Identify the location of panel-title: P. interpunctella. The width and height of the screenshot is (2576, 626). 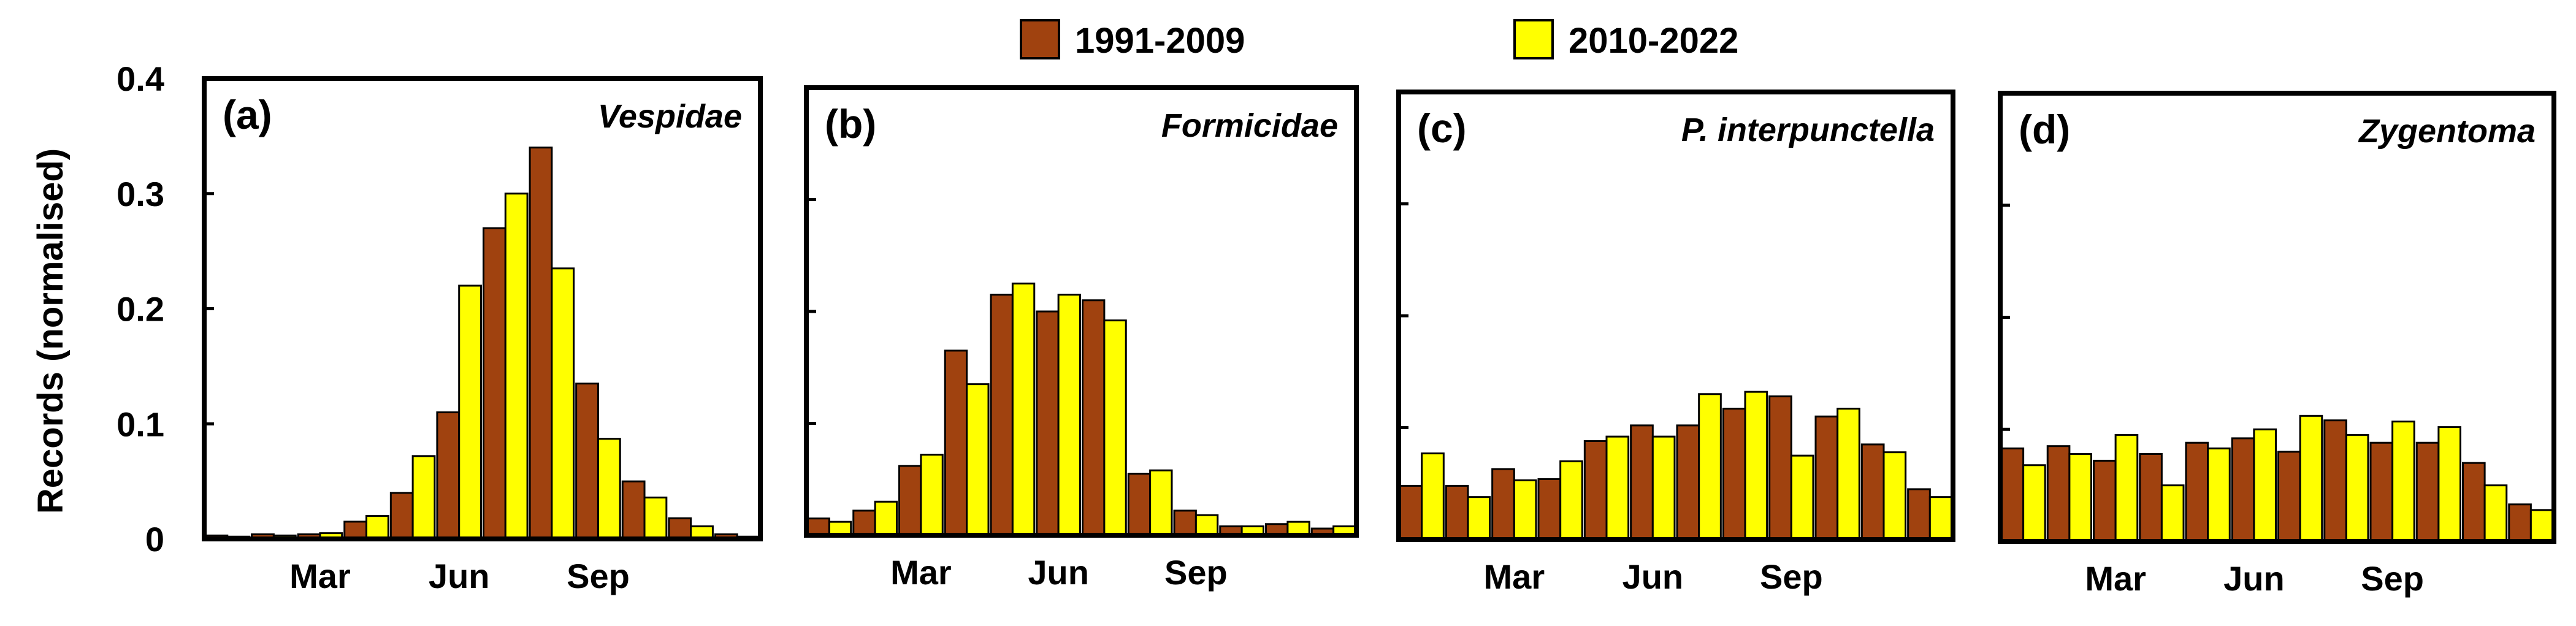
(1808, 130).